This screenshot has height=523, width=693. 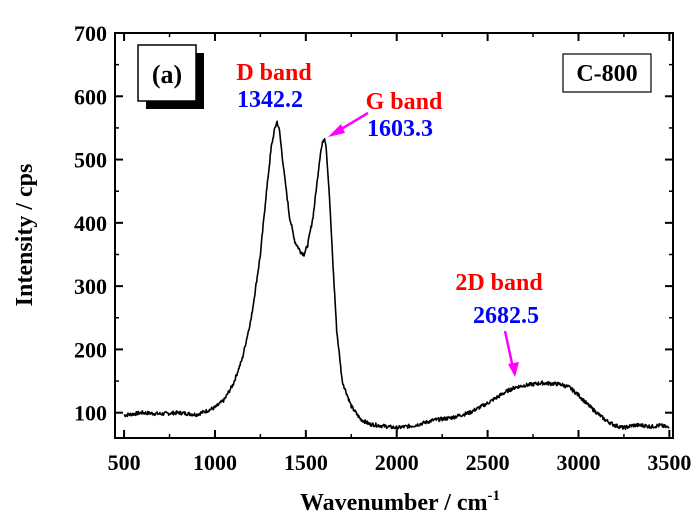 I want to click on y-tick-label: 700, so click(x=90, y=33).